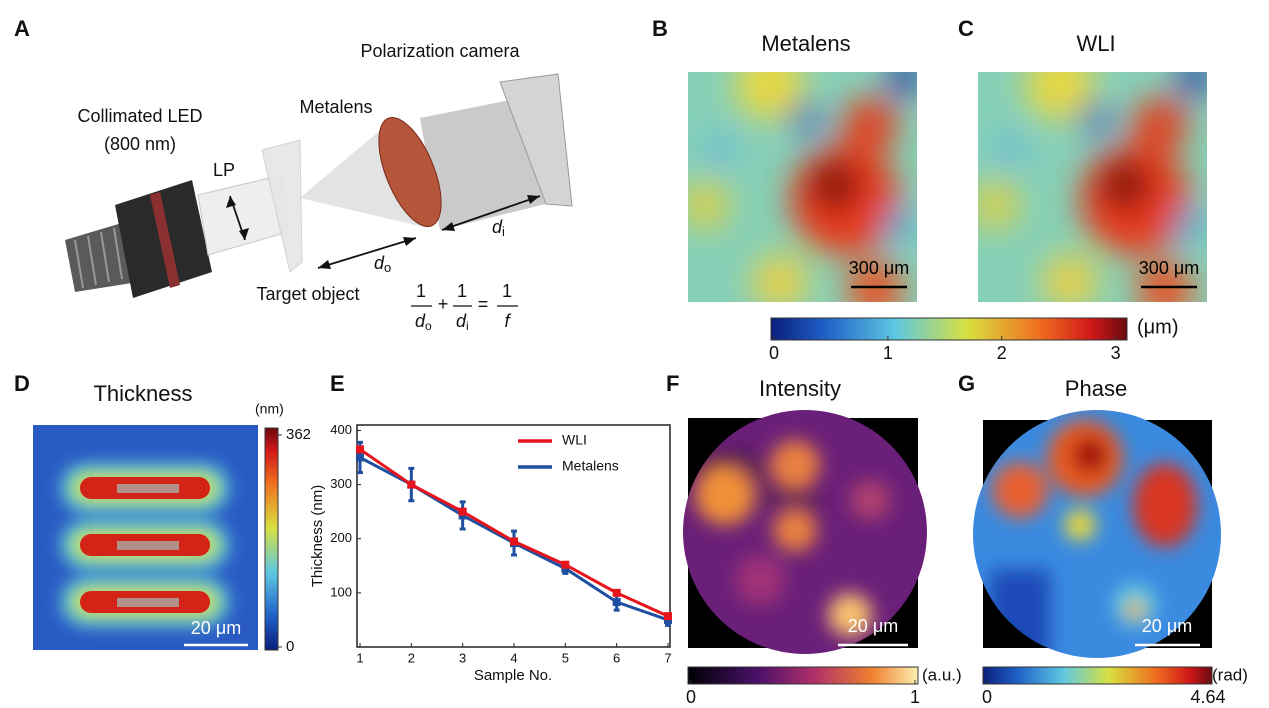  What do you see at coordinates (140, 144) in the screenshot?
I see `label: (800 nm)` at bounding box center [140, 144].